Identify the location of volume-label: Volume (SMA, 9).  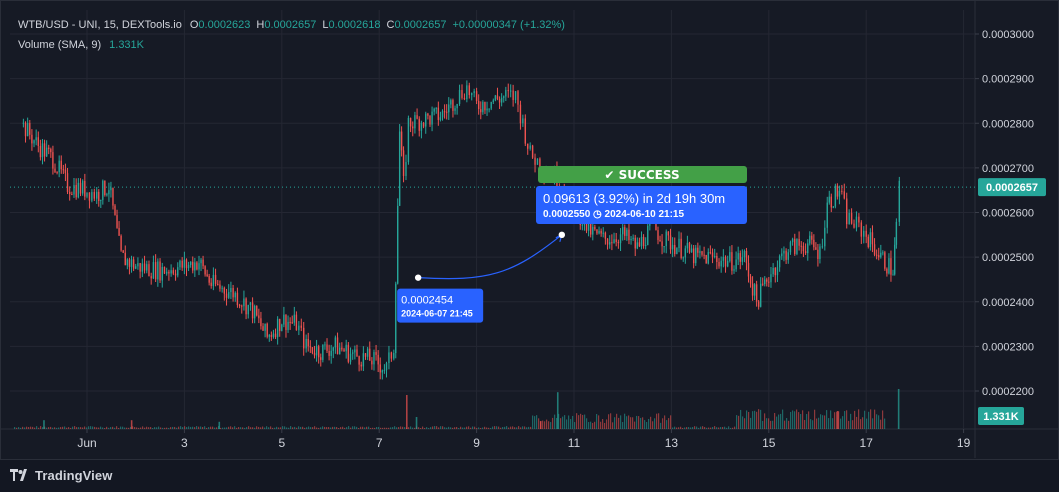
(60, 45).